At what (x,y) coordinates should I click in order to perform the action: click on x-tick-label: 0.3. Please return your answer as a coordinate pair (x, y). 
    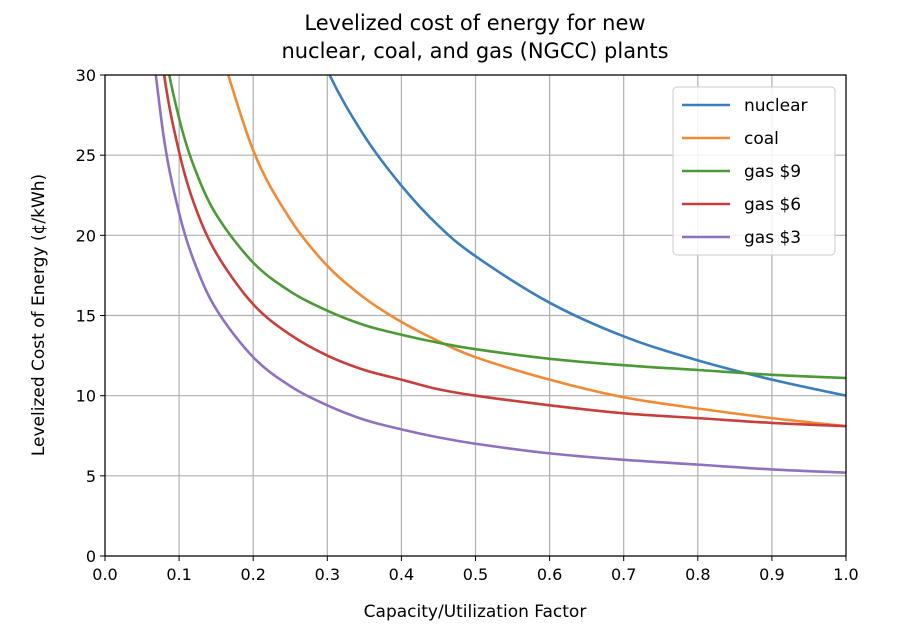
    Looking at the image, I should click on (327, 574).